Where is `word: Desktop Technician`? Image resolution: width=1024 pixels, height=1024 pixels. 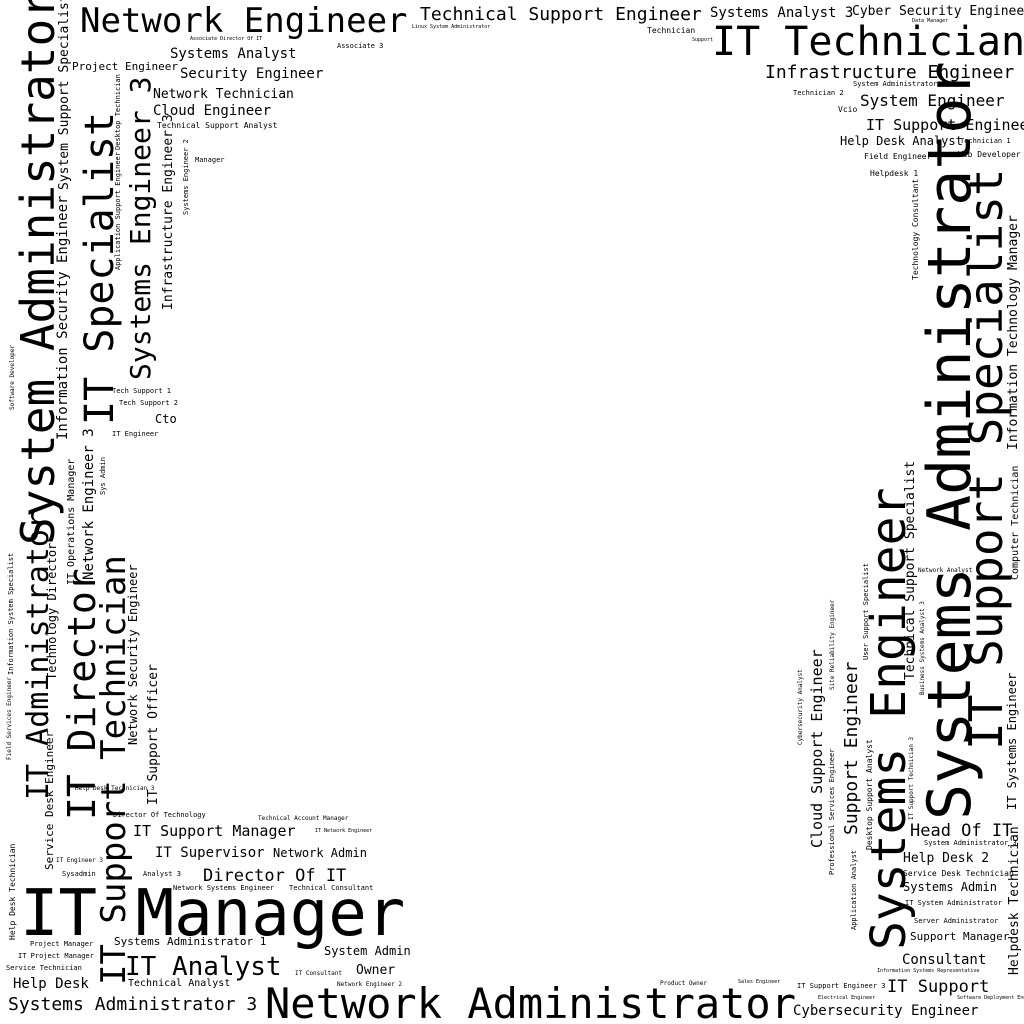
word: Desktop Technician is located at coordinates (118, 112).